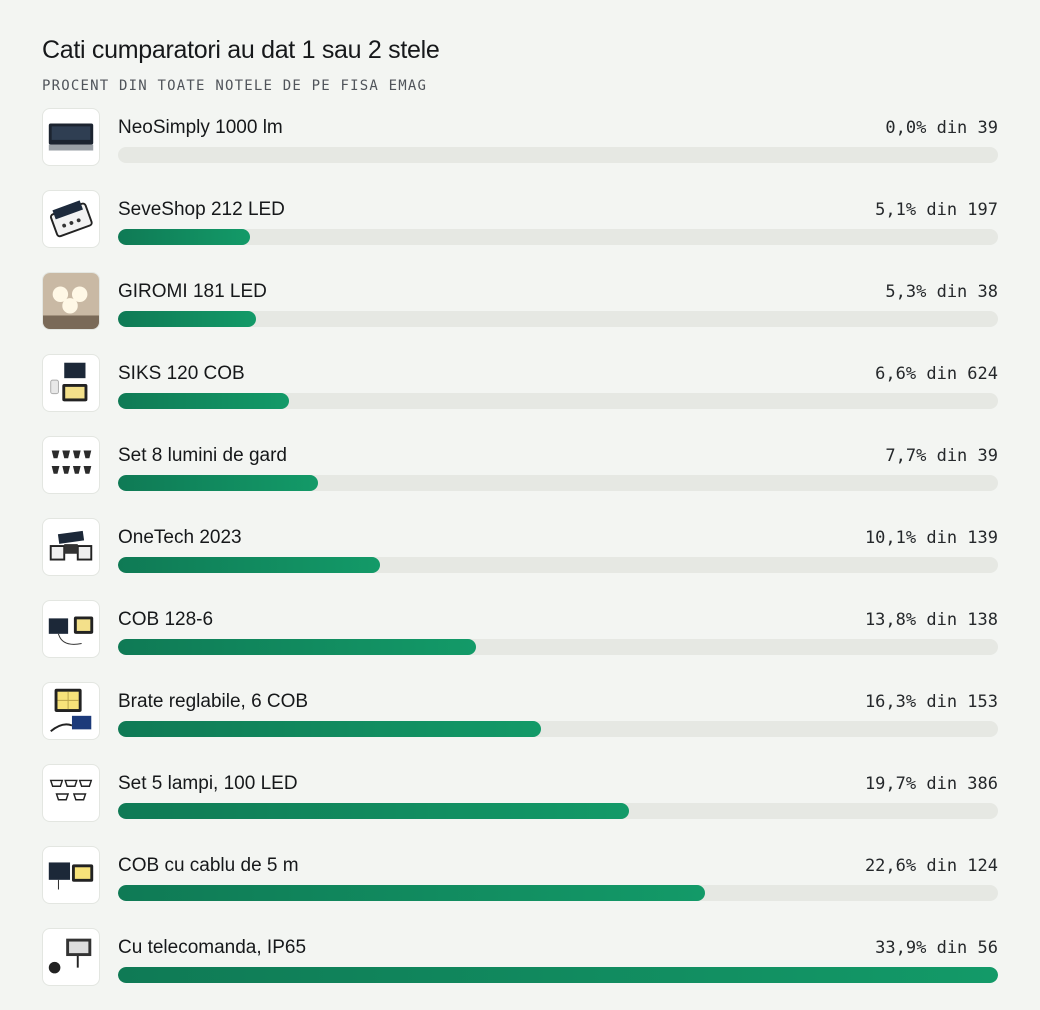  I want to click on lamp-set-image, so click(71, 793).